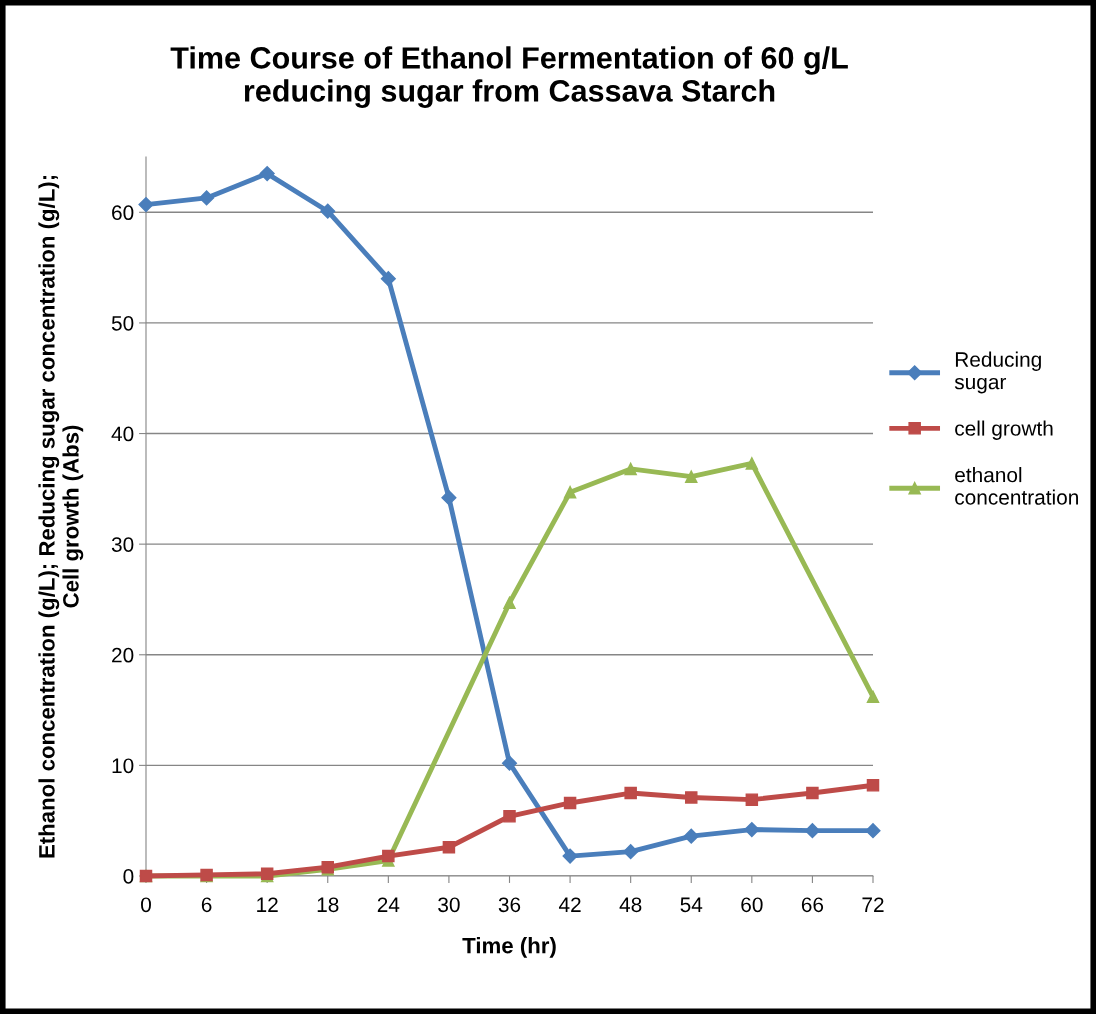 The width and height of the screenshot is (1096, 1014). I want to click on x-tick-label: 30, so click(449, 905).